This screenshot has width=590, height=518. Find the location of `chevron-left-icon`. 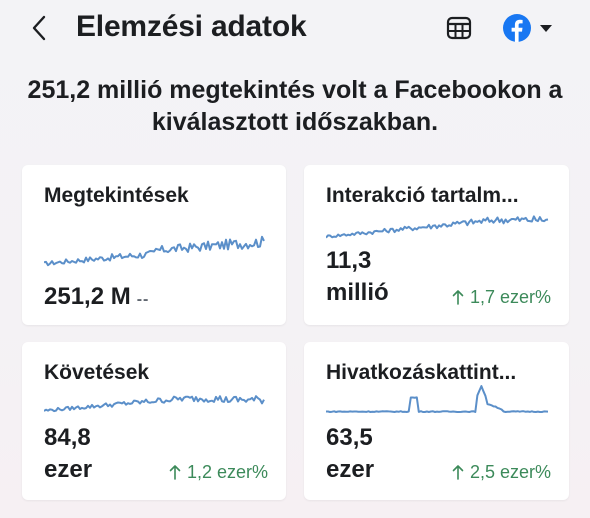

chevron-left-icon is located at coordinates (39, 28).